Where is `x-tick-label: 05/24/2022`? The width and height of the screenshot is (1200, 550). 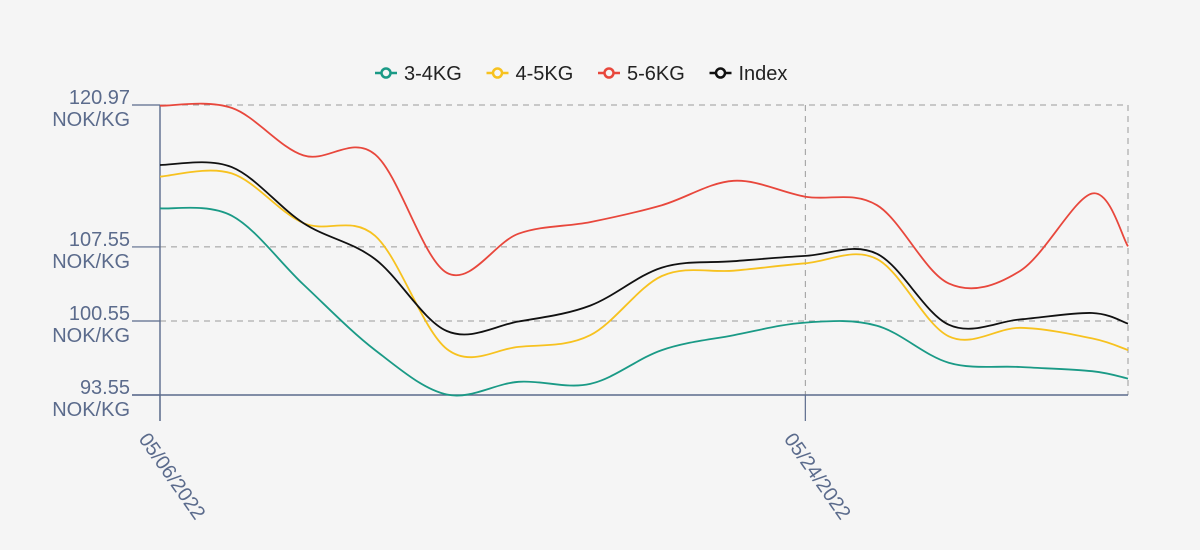
x-tick-label: 05/24/2022 is located at coordinates (816, 476).